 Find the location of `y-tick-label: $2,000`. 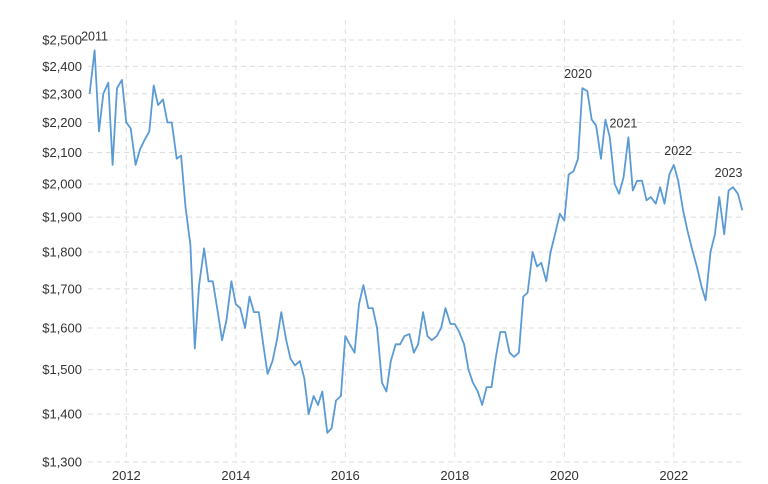

y-tick-label: $2,000 is located at coordinates (62, 184).